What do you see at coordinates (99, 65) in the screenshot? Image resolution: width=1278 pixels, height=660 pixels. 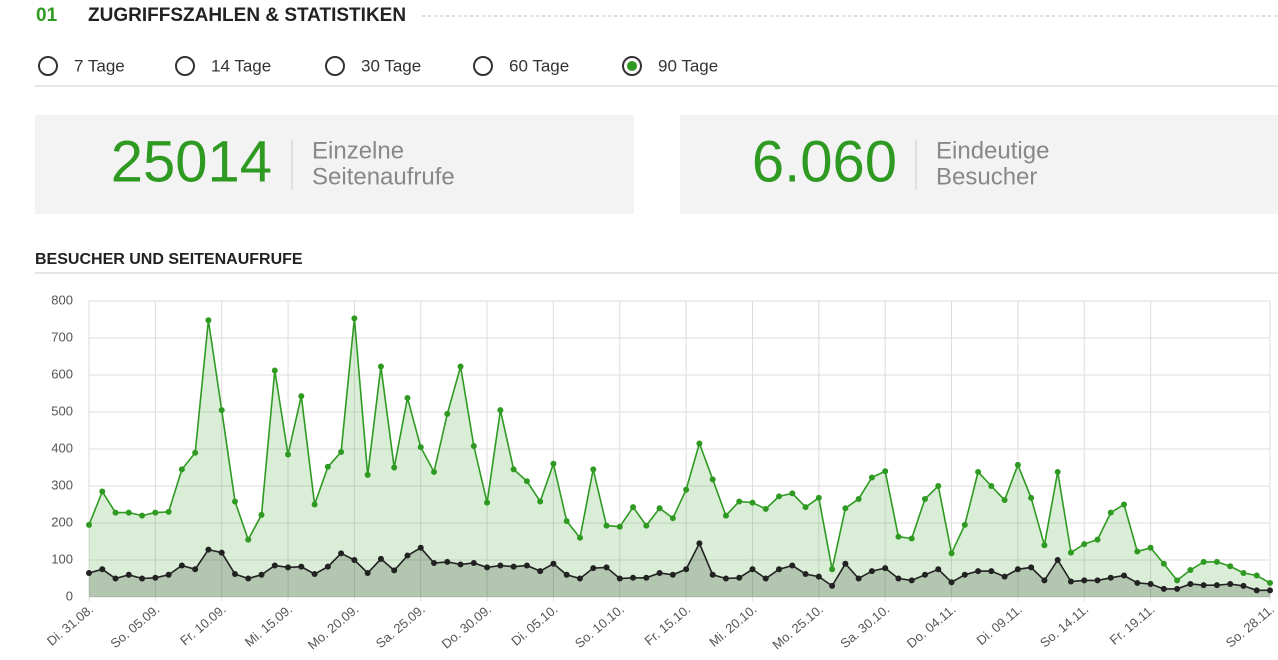 I see `radio-label: 7 Tage` at bounding box center [99, 65].